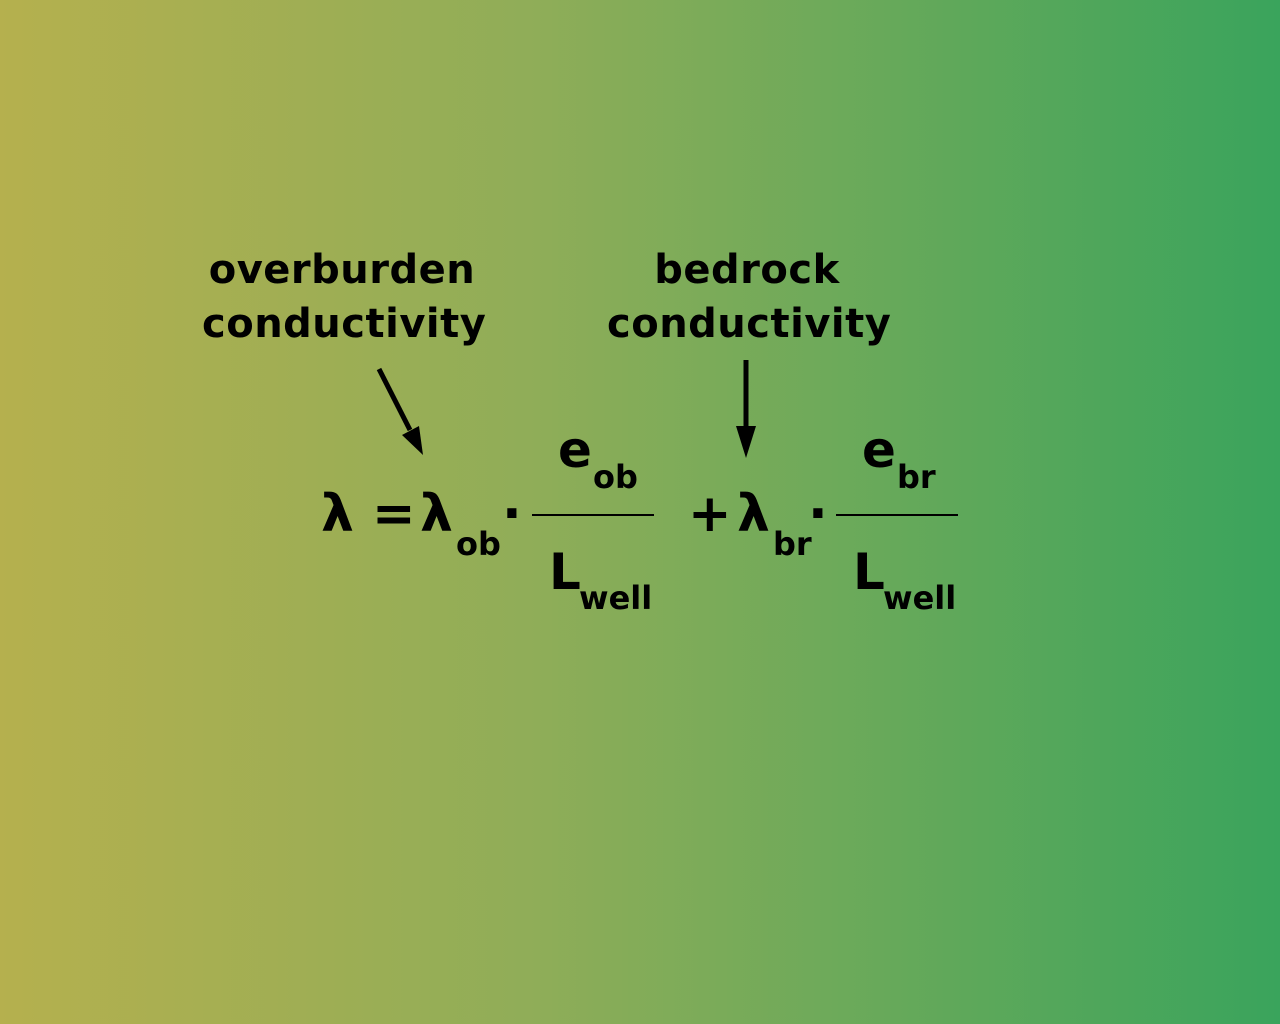 The height and width of the screenshot is (1024, 1280). I want to click on overburden-conductivity-label: overburden conductivity, so click(344, 297).